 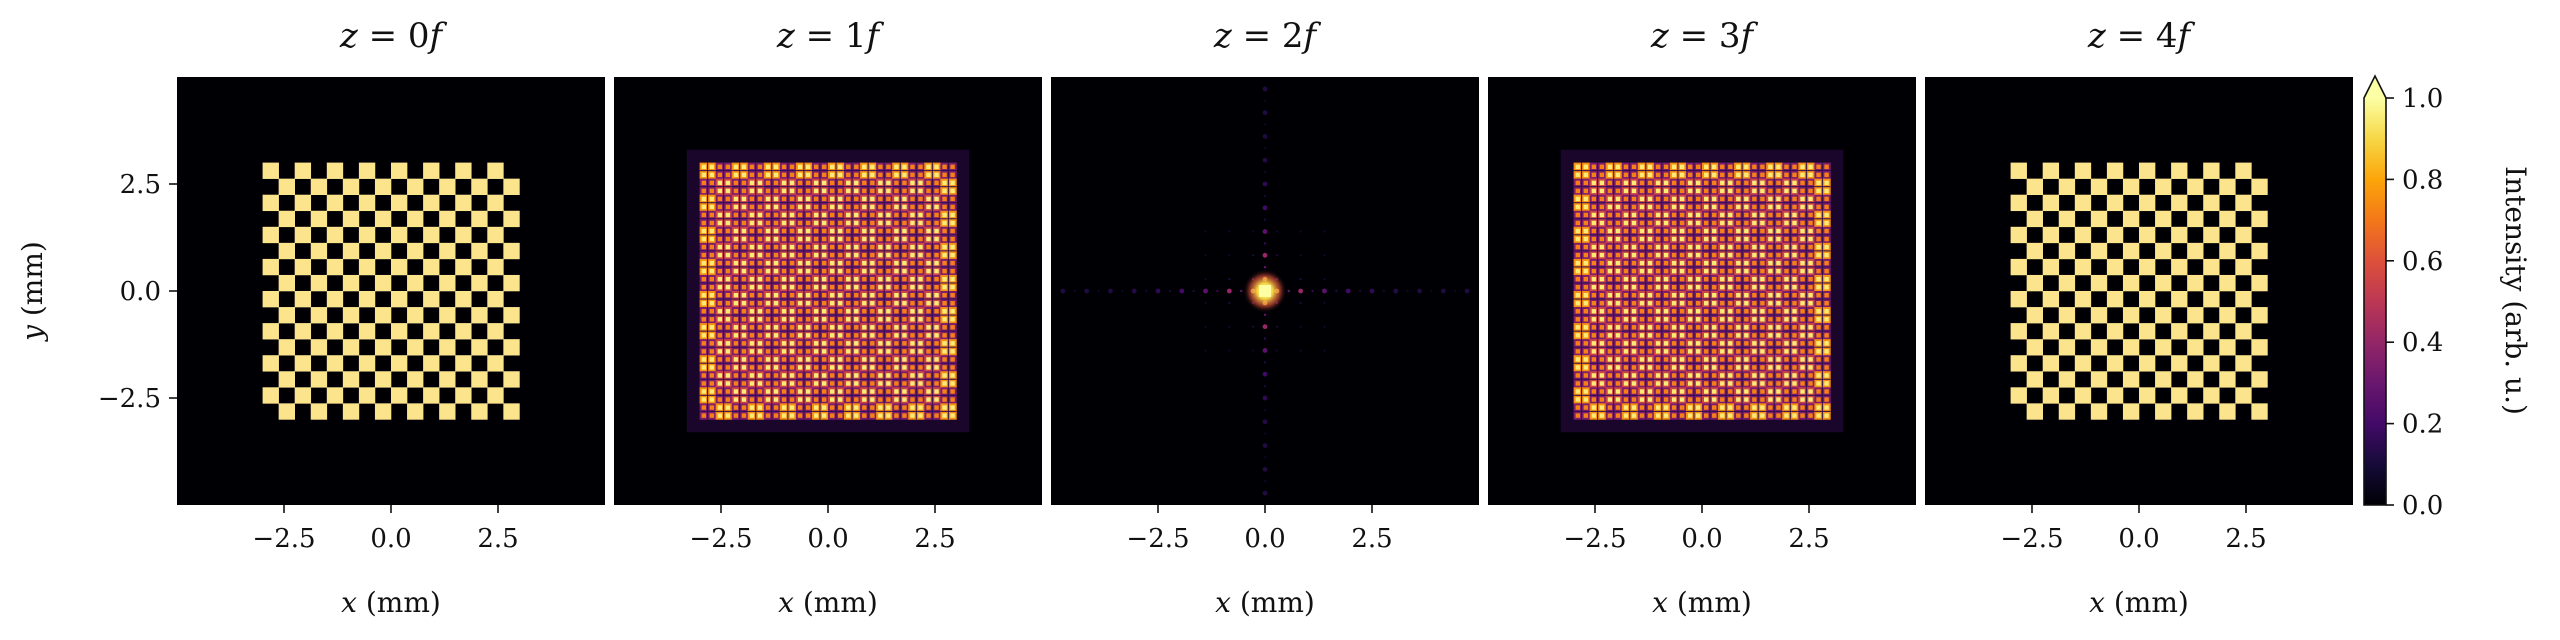 I want to click on x-axis-label: x (mm), so click(x=828, y=602).